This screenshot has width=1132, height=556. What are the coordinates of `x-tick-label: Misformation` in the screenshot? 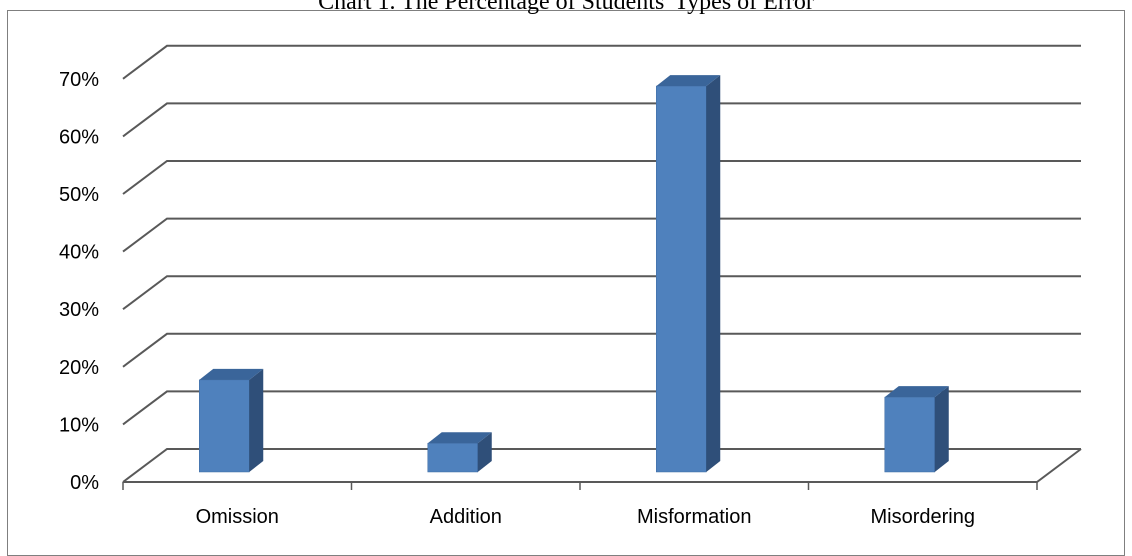 It's located at (694, 517).